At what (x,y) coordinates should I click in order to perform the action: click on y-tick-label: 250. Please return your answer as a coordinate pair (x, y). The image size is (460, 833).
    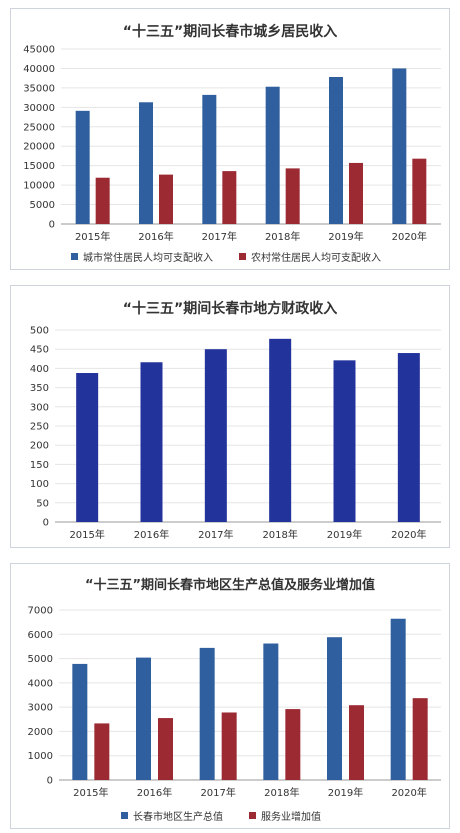
    Looking at the image, I should click on (39, 427).